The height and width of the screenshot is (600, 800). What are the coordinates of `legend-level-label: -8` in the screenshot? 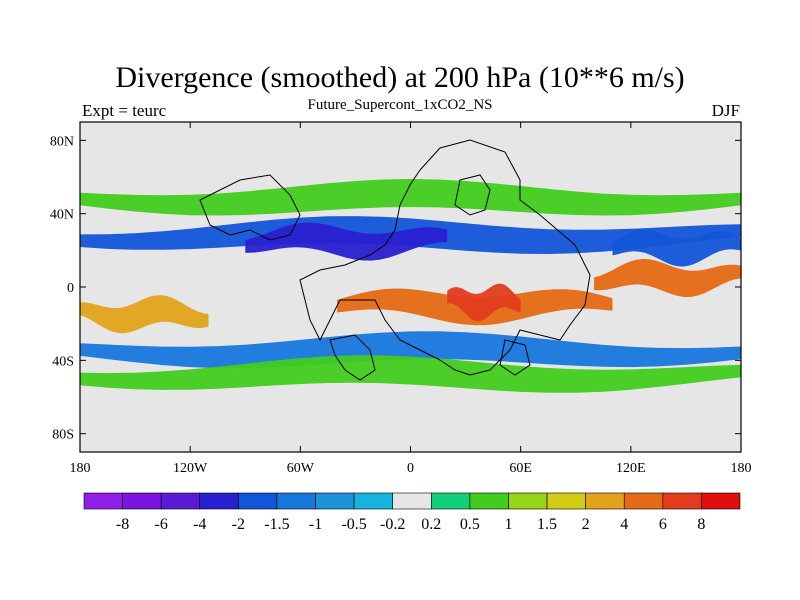 It's located at (122, 524).